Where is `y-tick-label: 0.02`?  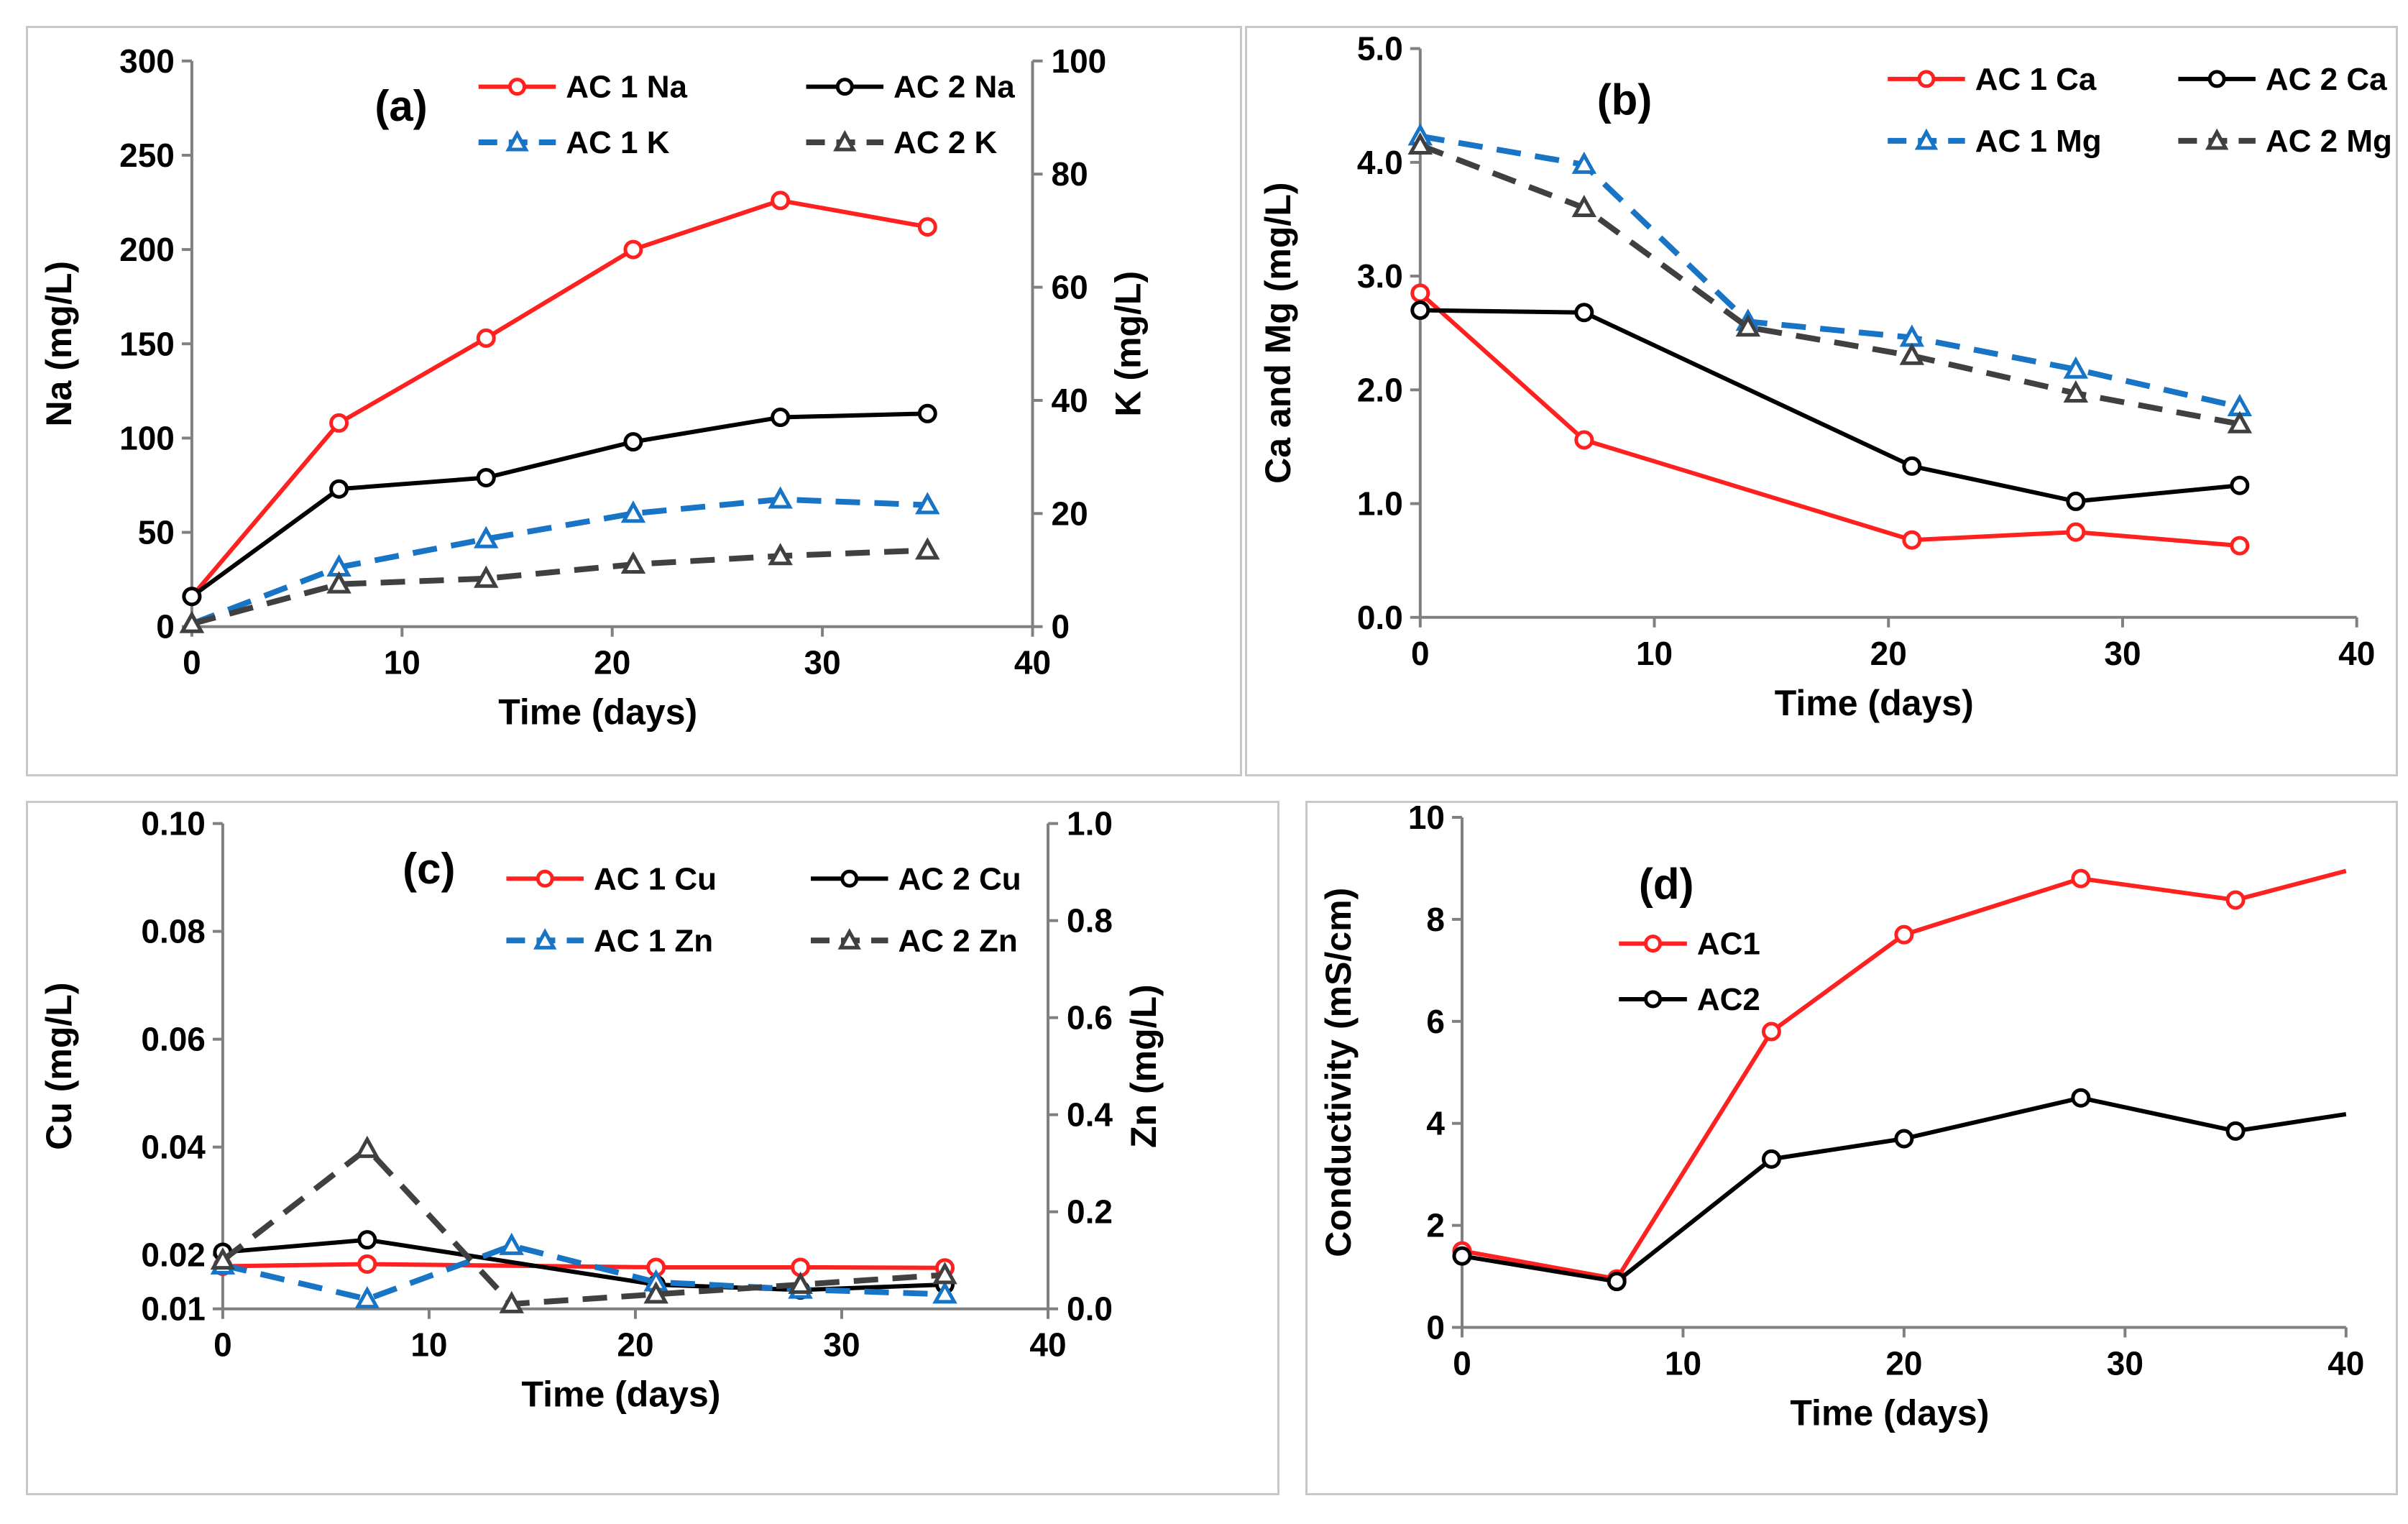 y-tick-label: 0.02 is located at coordinates (174, 1255).